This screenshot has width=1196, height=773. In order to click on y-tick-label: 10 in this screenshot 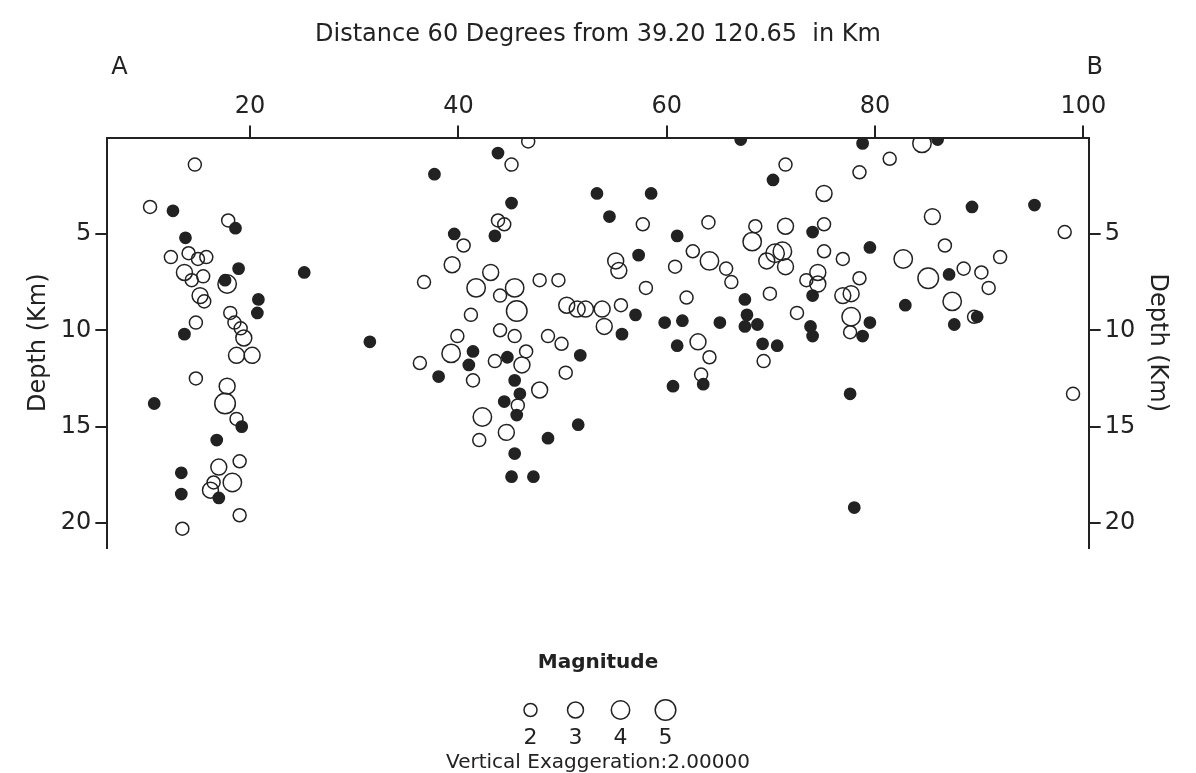, I will do `click(76, 328)`.